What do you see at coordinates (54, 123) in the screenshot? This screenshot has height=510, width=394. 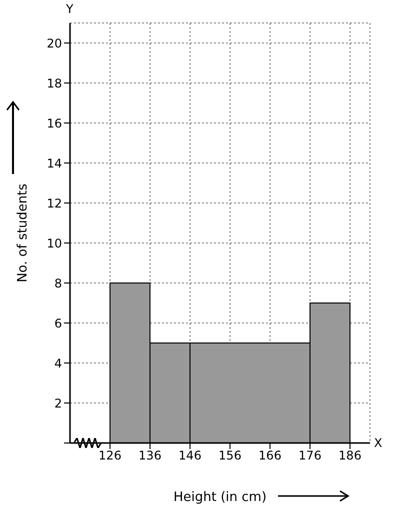 I see `y-tick-label: 16` at bounding box center [54, 123].